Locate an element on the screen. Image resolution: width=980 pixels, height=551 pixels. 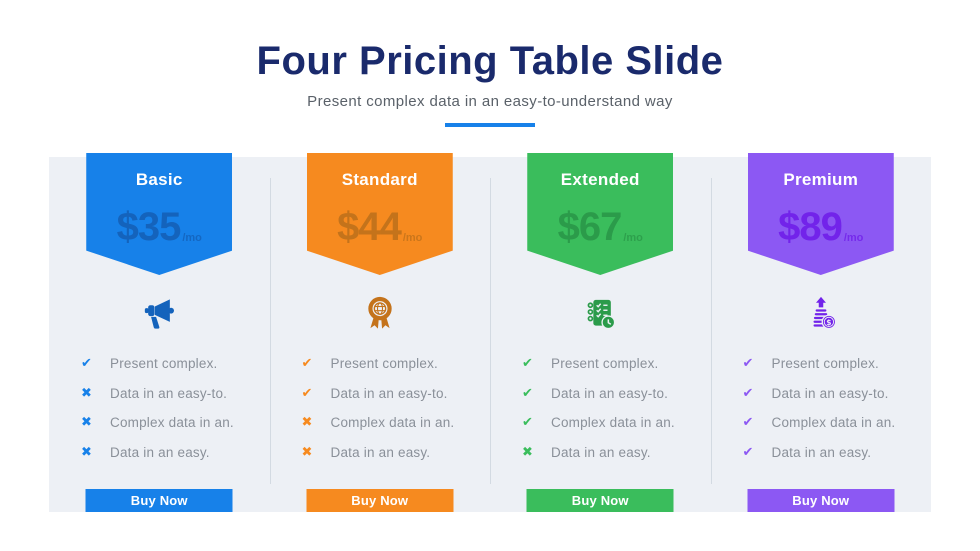
pricing-column-standard: Standard $44 /mo ✔ Present complex. is located at coordinates (380, 332).